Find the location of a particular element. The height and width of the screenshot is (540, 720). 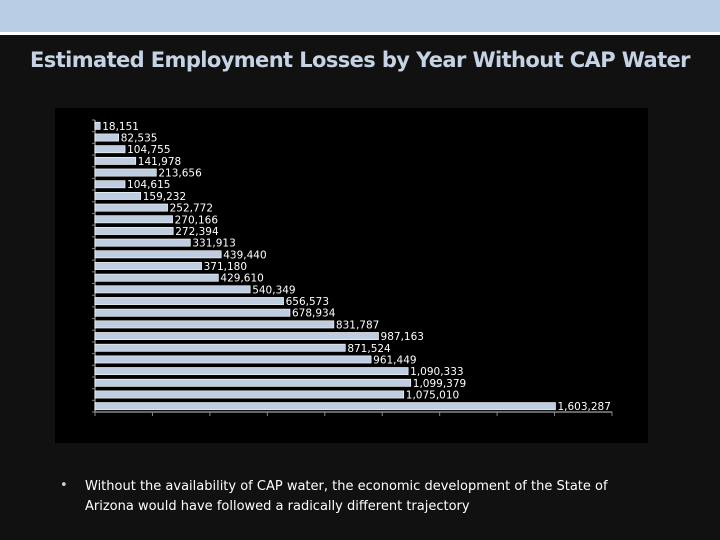

data-label: 104,615 is located at coordinates (148, 185).